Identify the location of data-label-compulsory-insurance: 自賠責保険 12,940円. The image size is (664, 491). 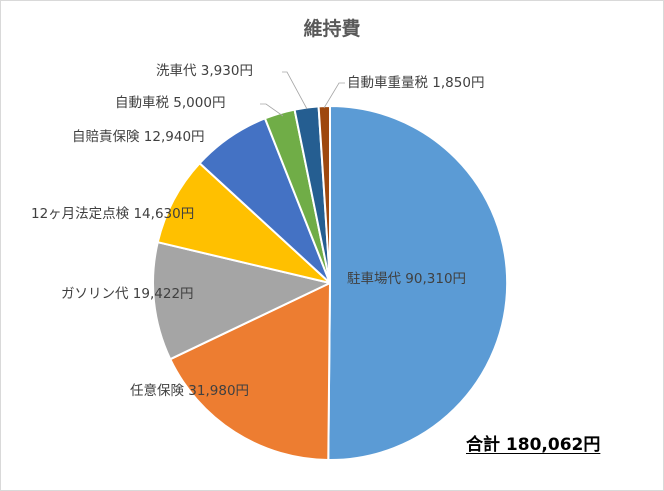
(138, 137).